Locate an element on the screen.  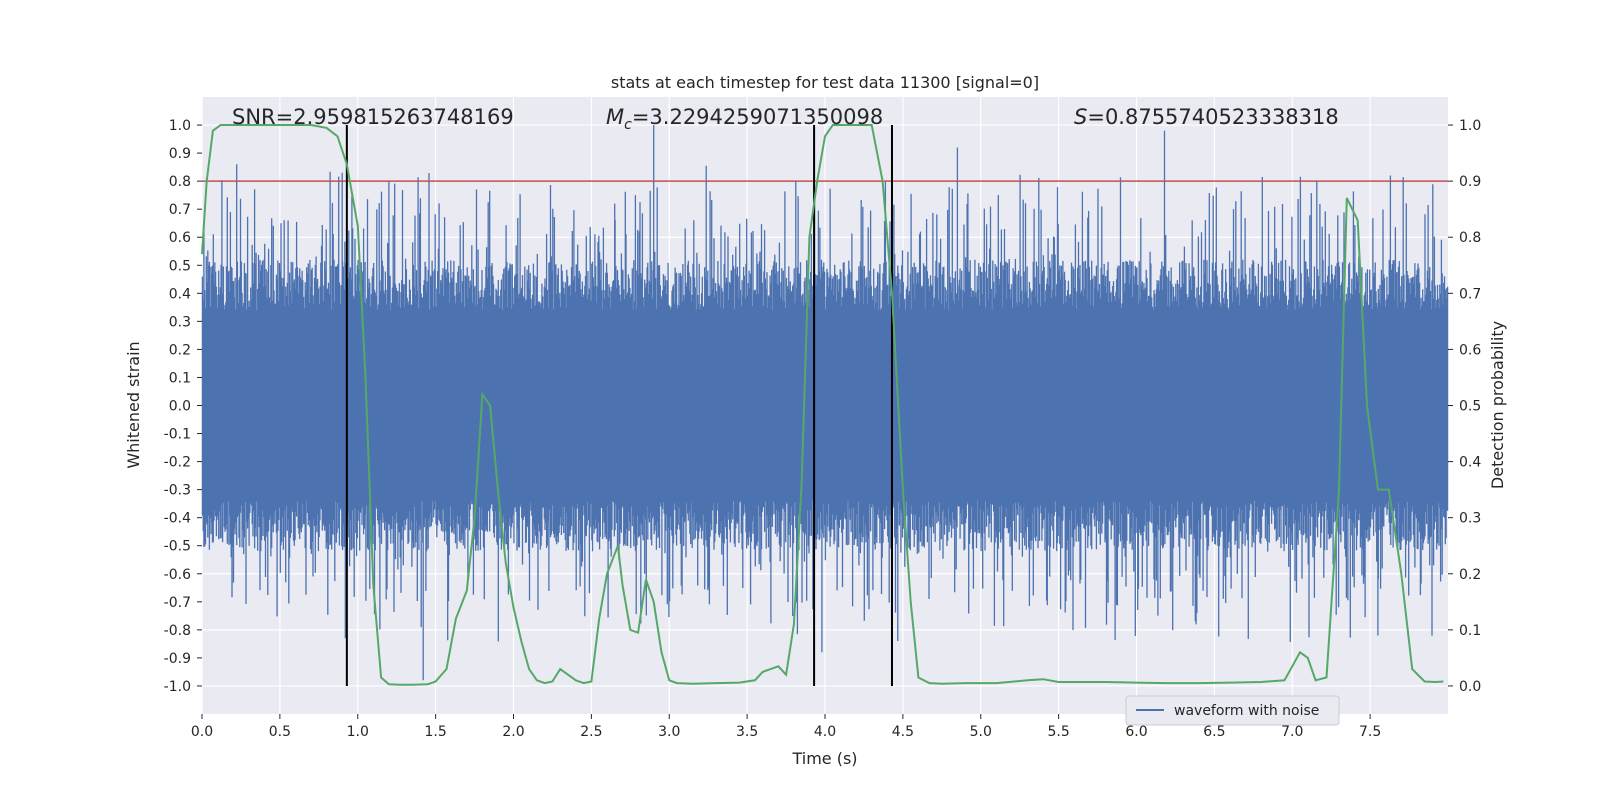
left-tick-label: -0.6 is located at coordinates (177, 575).